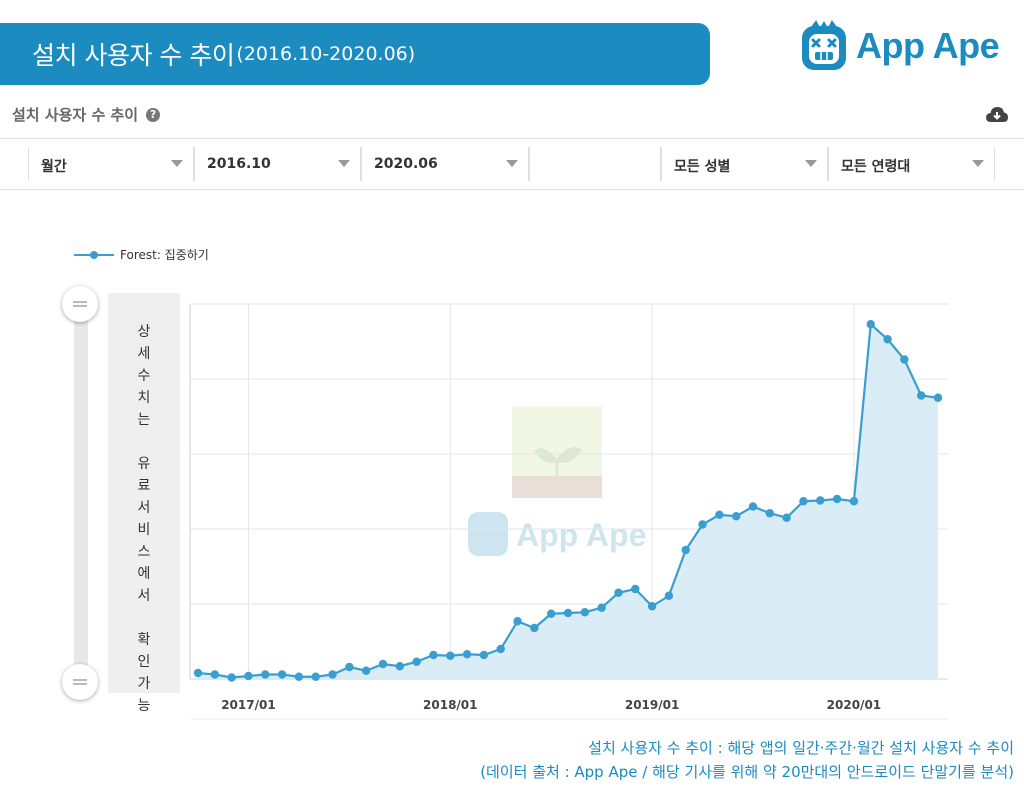  Describe the element at coordinates (153, 114) in the screenshot. I see `question-circle-icon: ?` at that location.